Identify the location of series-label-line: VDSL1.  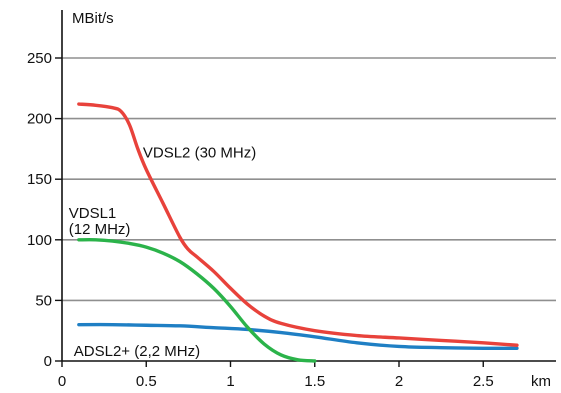
(93, 213).